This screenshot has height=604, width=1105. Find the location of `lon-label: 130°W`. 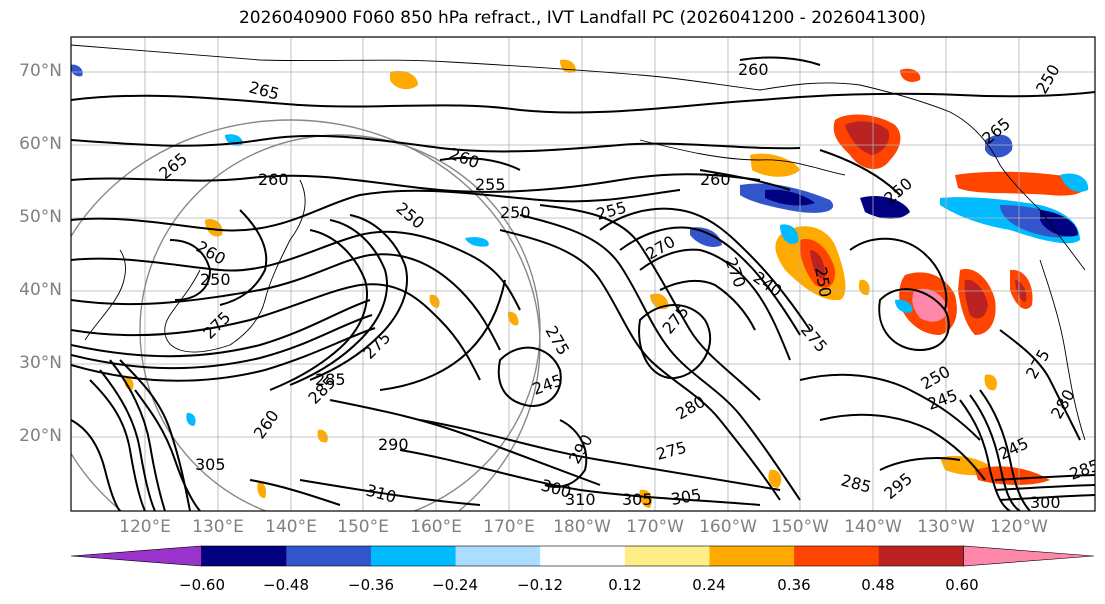

lon-label: 130°W is located at coordinates (946, 527).